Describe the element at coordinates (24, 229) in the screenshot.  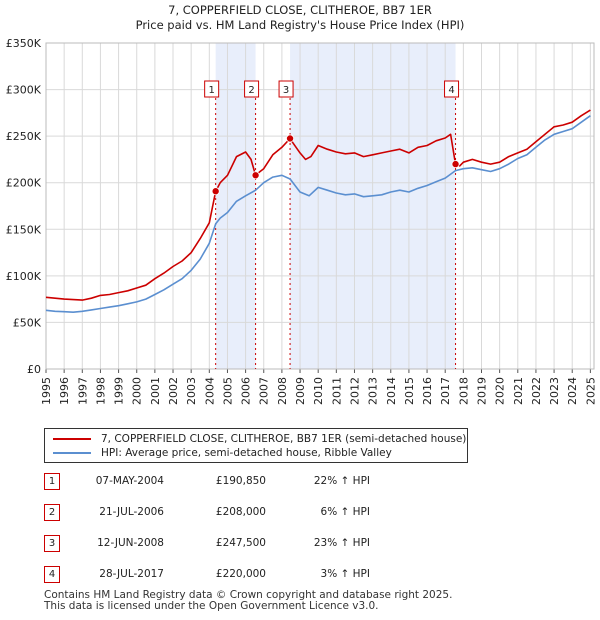
I see `y-tick-label: £150K` at that location.